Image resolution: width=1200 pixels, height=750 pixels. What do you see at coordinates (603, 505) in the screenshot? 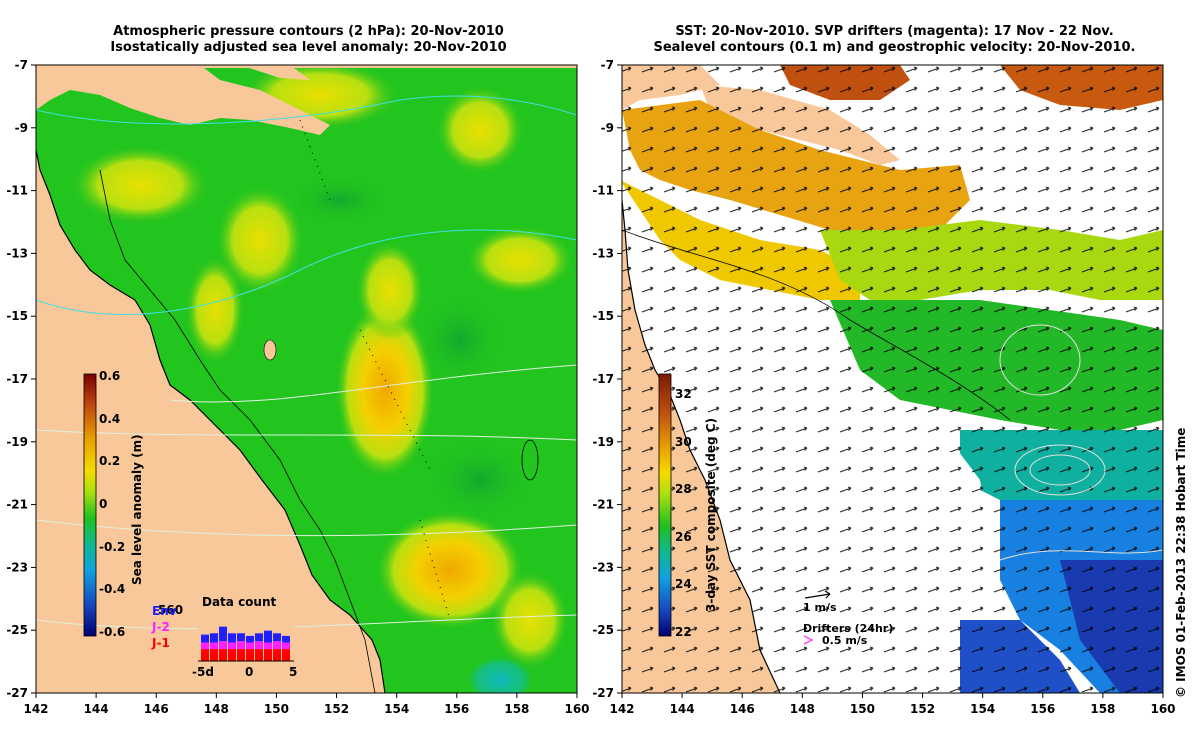
I see `y-tick-label: -21` at bounding box center [603, 505].